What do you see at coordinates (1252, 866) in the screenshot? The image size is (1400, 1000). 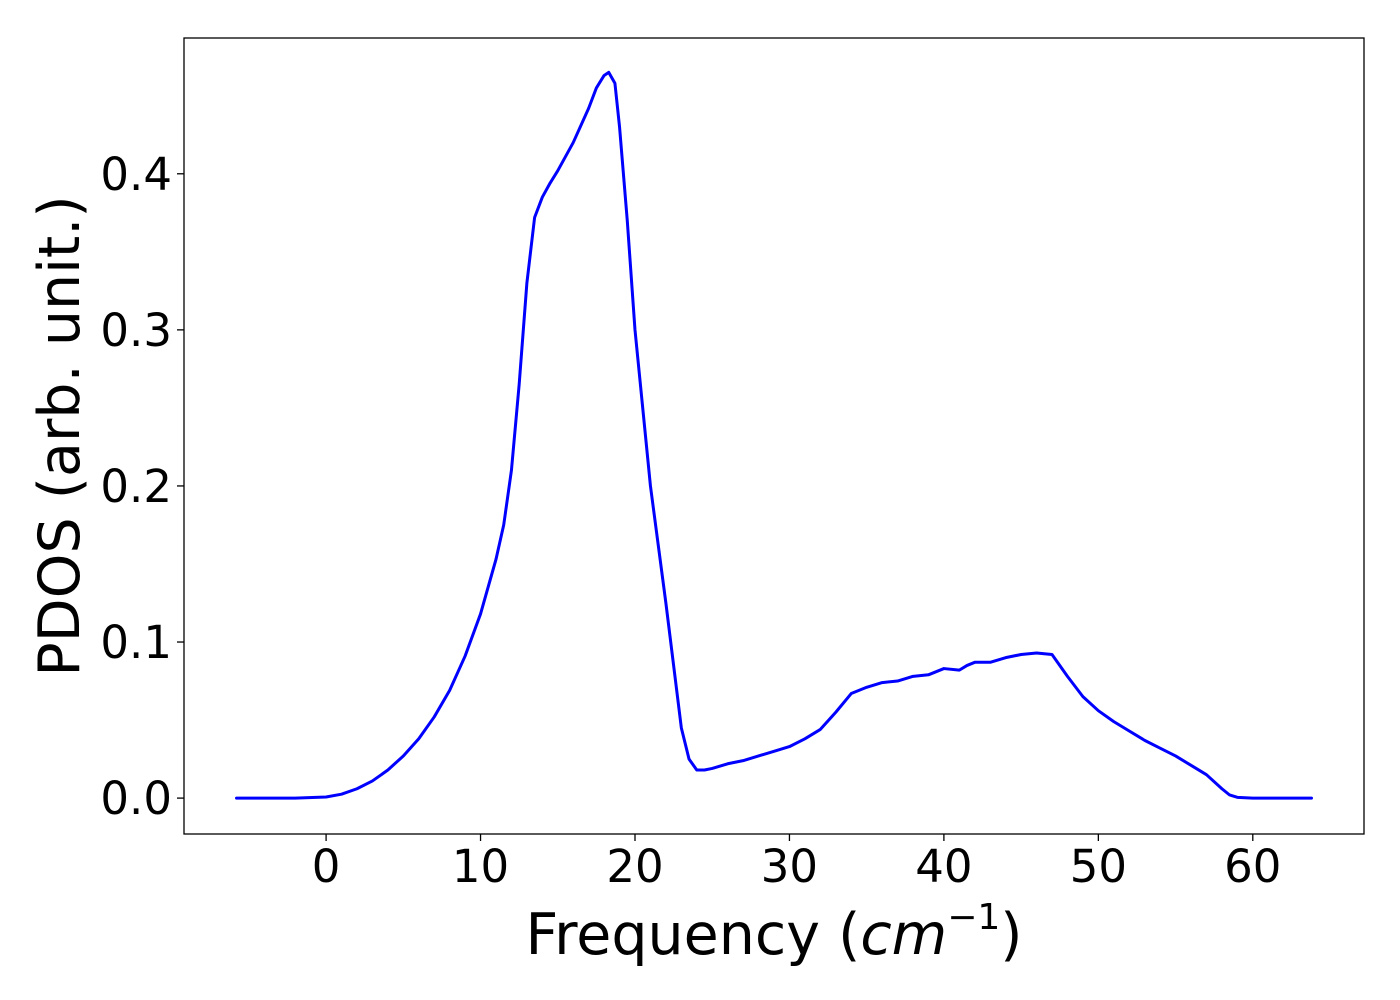 I see `x-tick-label: 60` at bounding box center [1252, 866].